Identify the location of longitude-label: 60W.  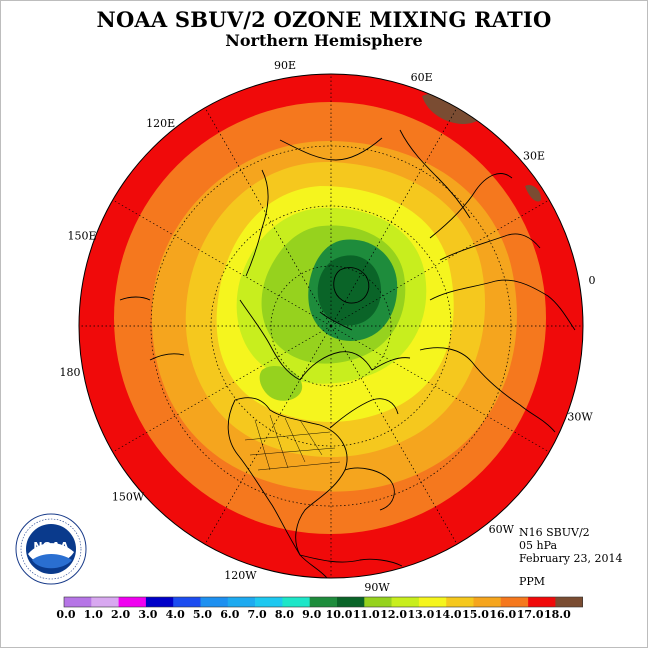
(502, 529).